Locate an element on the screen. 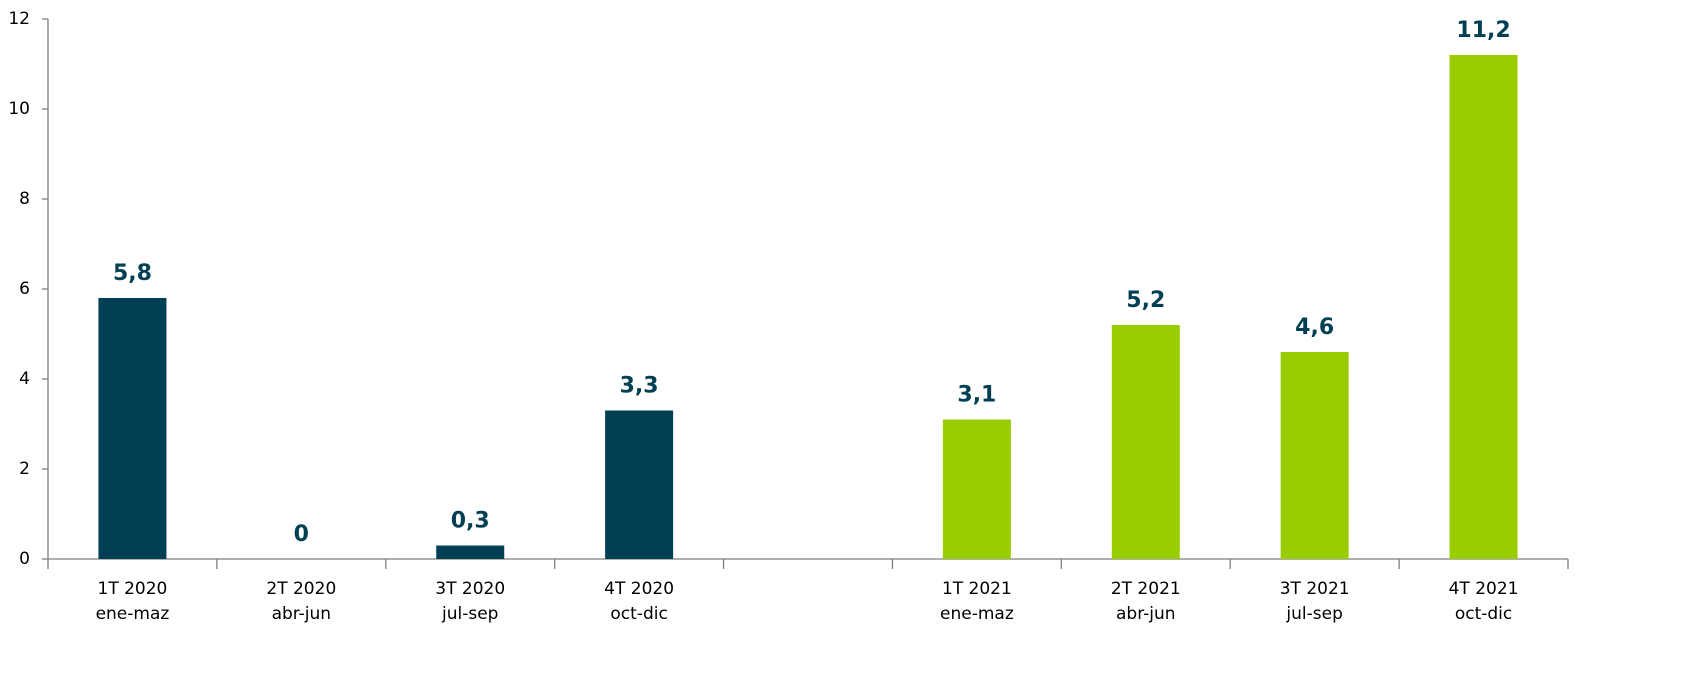 The image size is (1683, 675). x-tick-label: 2T 2021 abr-jun is located at coordinates (1146, 601).